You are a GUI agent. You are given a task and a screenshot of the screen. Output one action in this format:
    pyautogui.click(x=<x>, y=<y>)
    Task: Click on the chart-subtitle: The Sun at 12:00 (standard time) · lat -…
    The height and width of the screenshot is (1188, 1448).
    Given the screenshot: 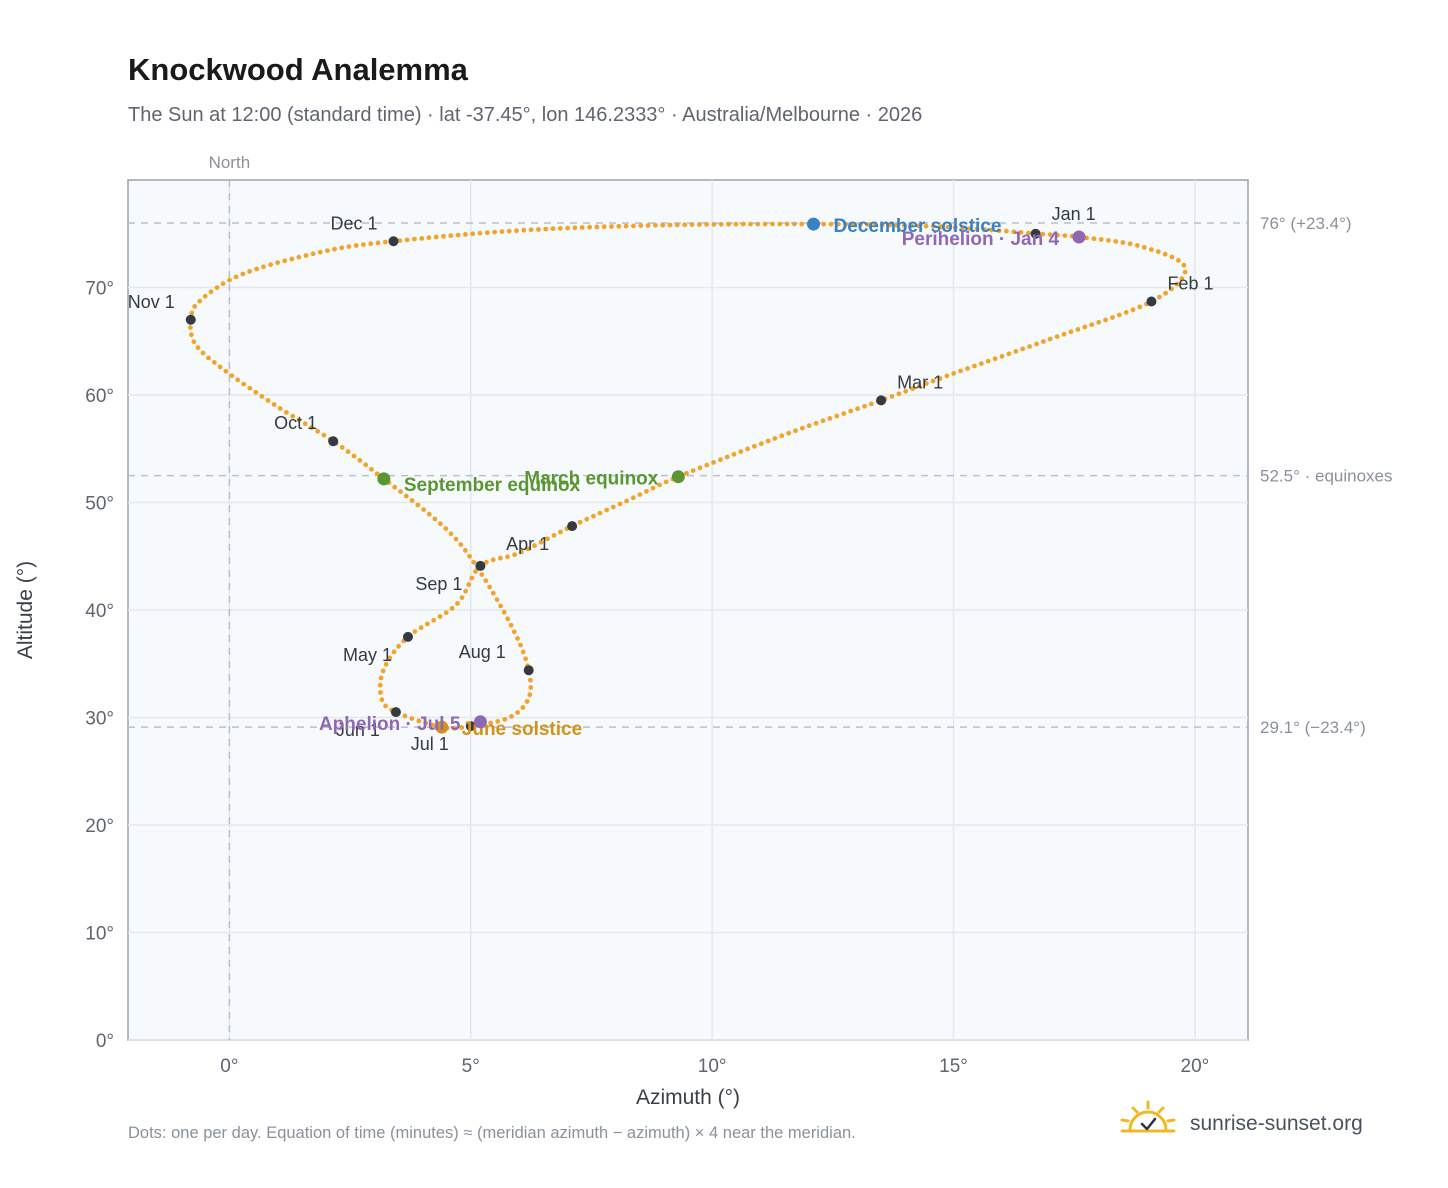 What is the action you would take?
    pyautogui.click(x=525, y=115)
    